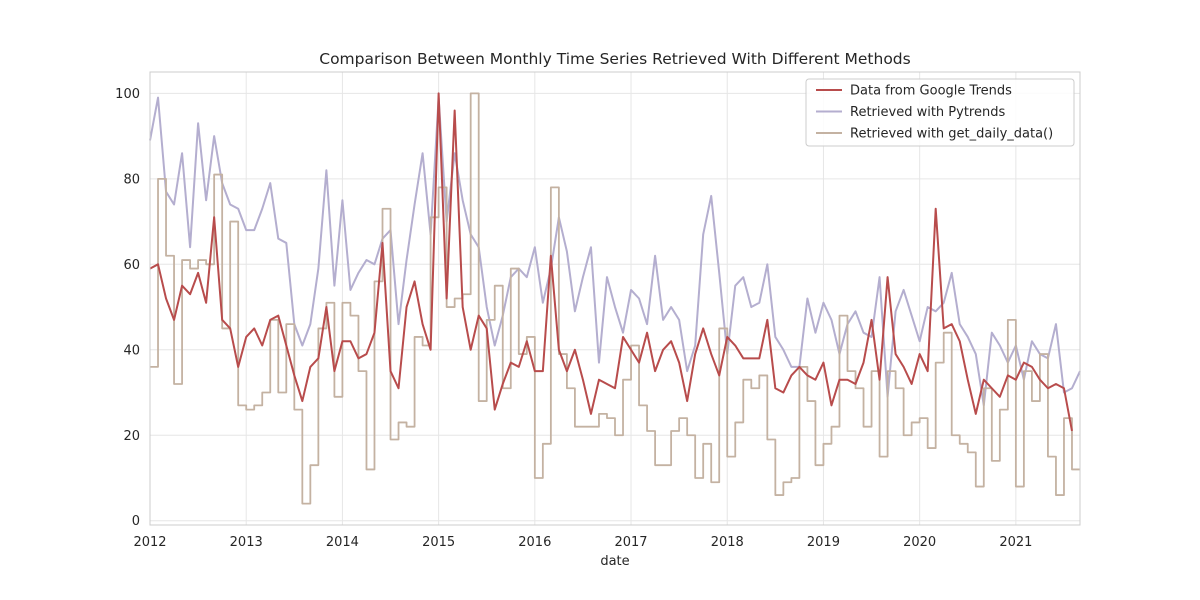 This screenshot has width=1200, height=600. Describe the element at coordinates (823, 542) in the screenshot. I see `x-tick-label: 2019` at that location.